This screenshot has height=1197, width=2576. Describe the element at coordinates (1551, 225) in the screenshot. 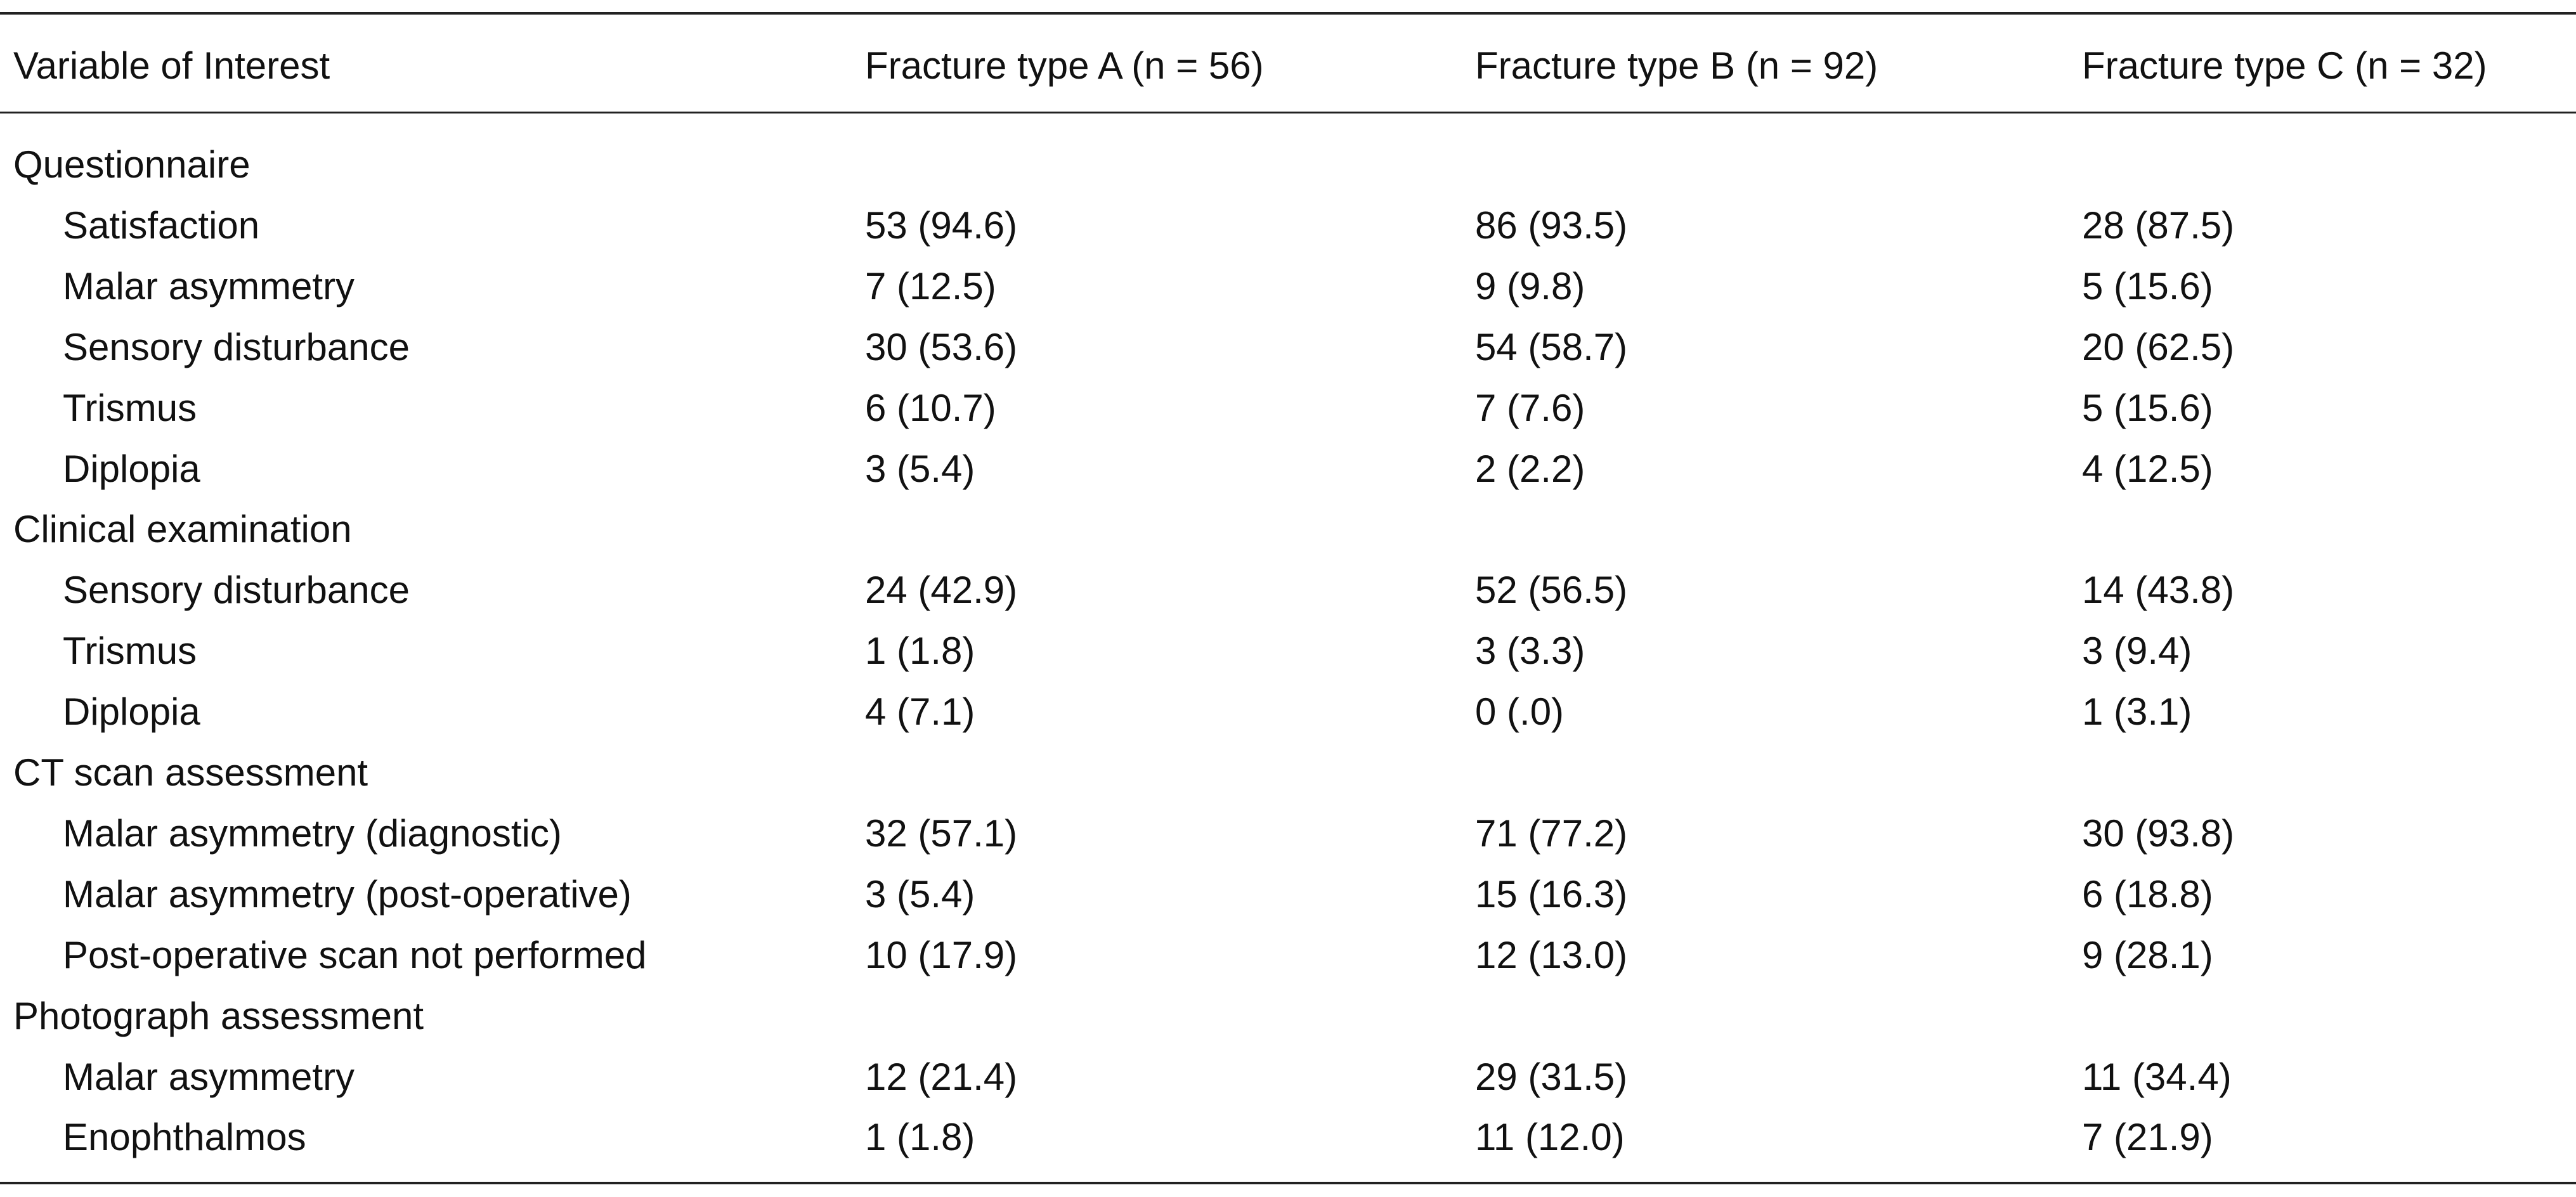

I see `value-cell: 86 (93.5)` at that location.